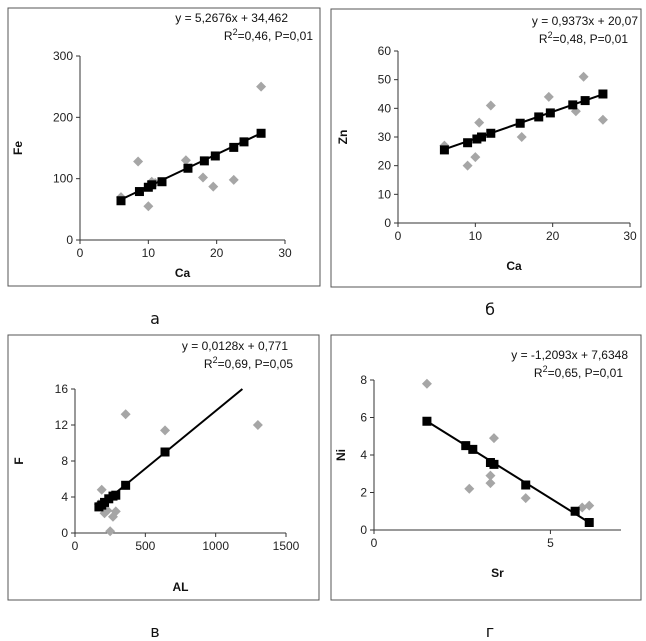 The image size is (646, 641). What do you see at coordinates (235, 346) in the screenshot?
I see `regression-equation: y = 0,0128x + 0,771` at bounding box center [235, 346].